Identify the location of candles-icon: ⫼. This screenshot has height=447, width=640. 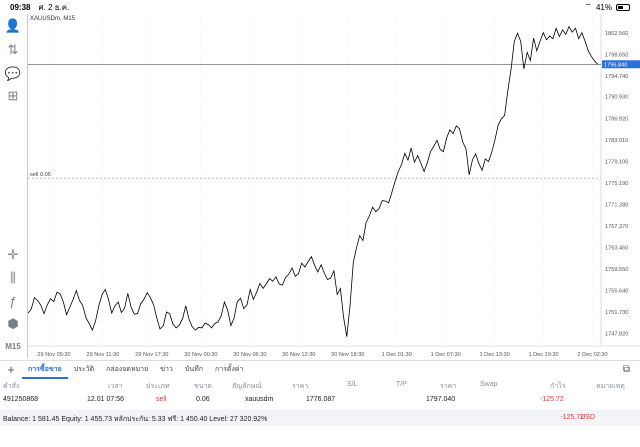
(13, 277).